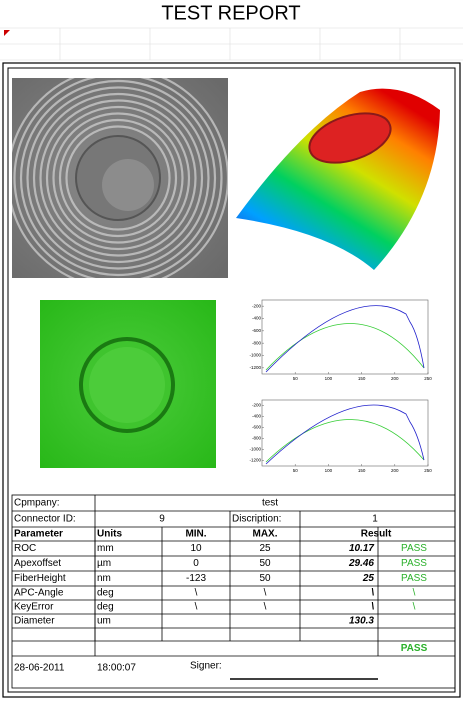 The image size is (463, 701). What do you see at coordinates (128, 185) in the screenshot?
I see `fiber` at bounding box center [128, 185].